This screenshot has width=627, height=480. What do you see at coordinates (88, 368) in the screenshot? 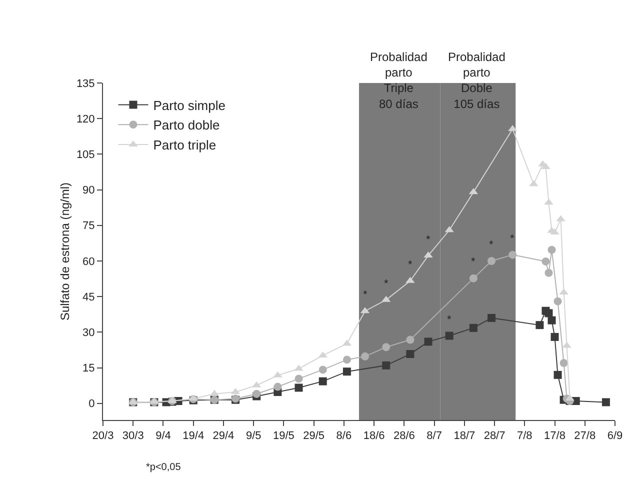
I see `y-tick-label: 15` at bounding box center [88, 368].